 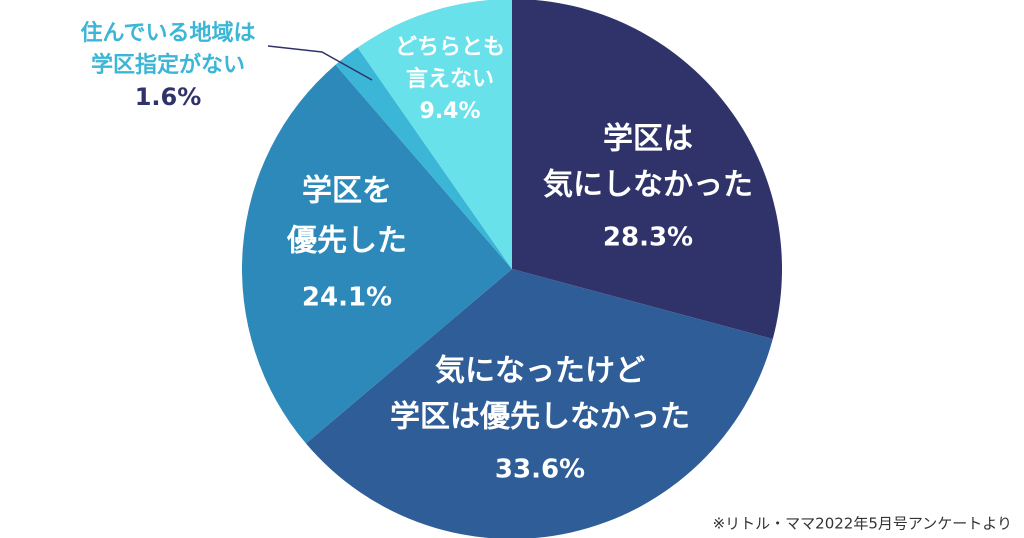 I want to click on leader-line, so click(x=320, y=63).